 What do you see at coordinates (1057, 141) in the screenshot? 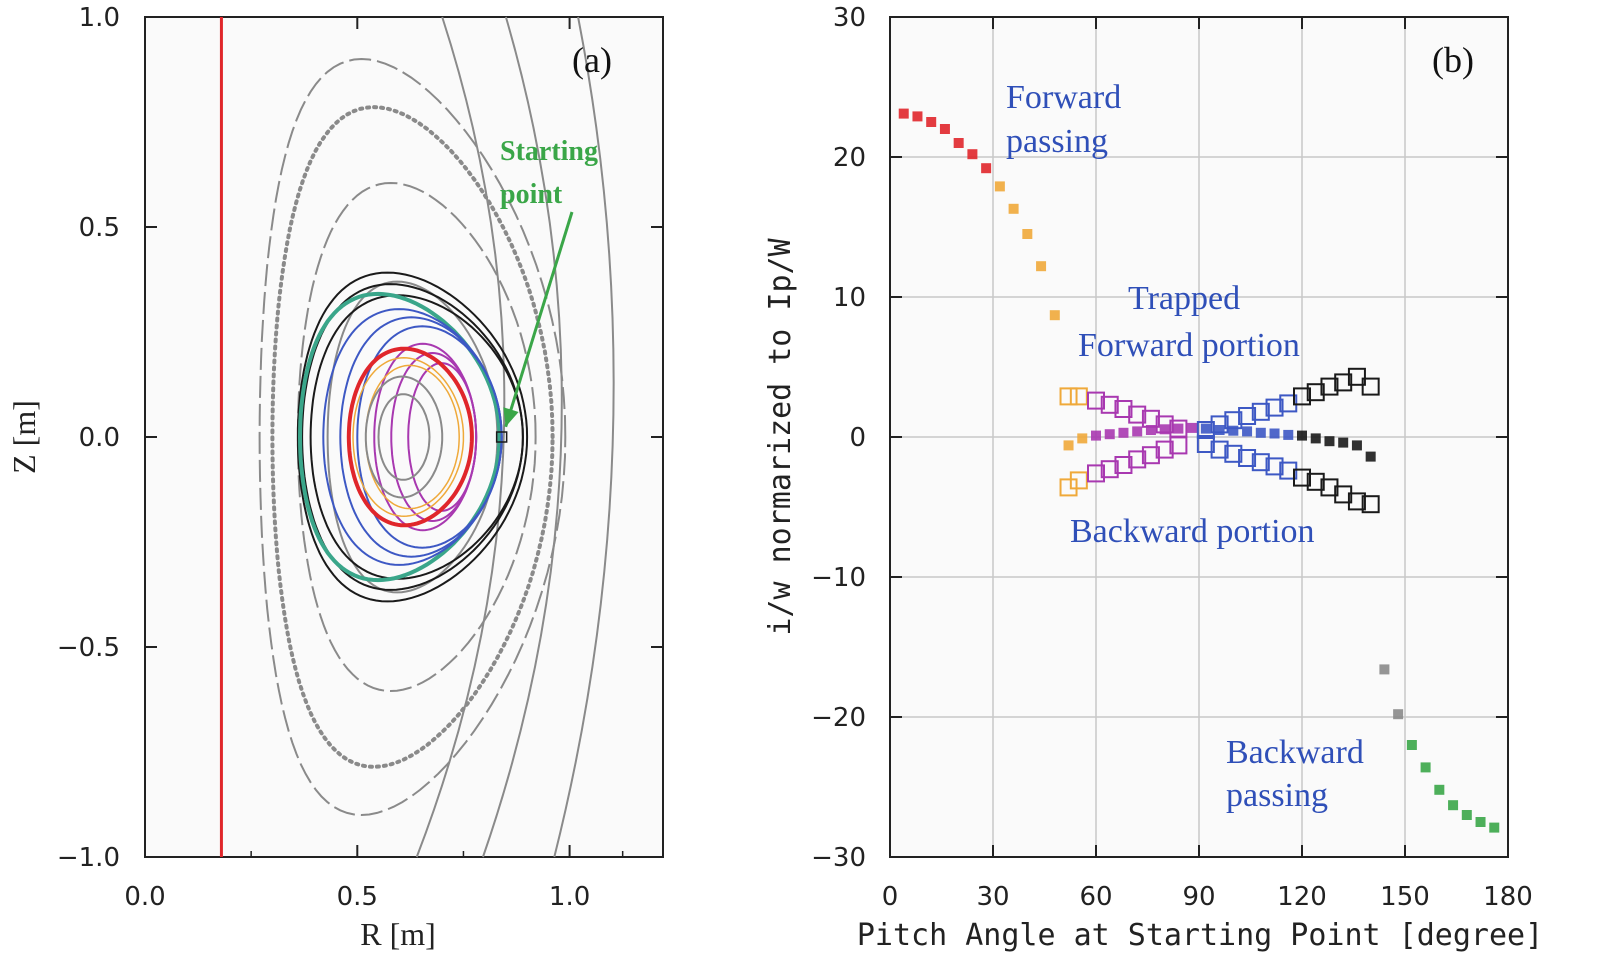
I see `anno-forward-passing-line2: passing` at bounding box center [1057, 141].